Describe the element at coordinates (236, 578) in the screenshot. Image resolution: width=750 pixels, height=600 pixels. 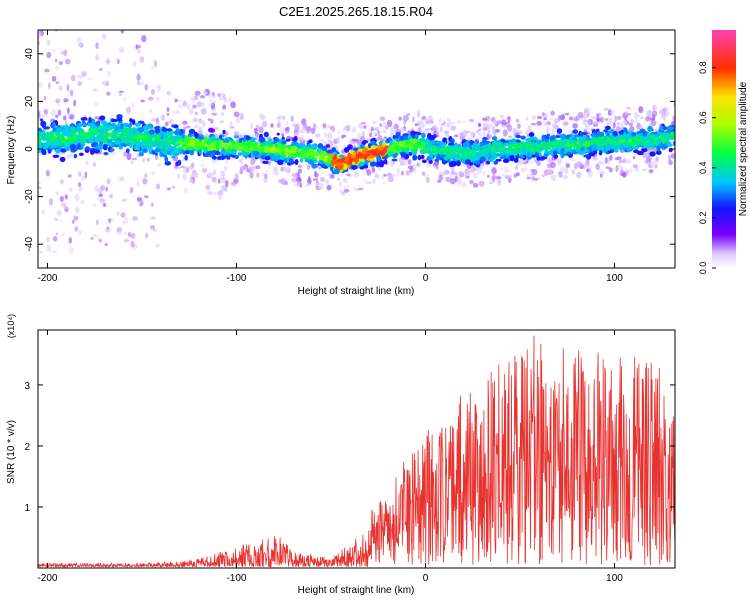
I see `snr-xtick-label: -100` at that location.